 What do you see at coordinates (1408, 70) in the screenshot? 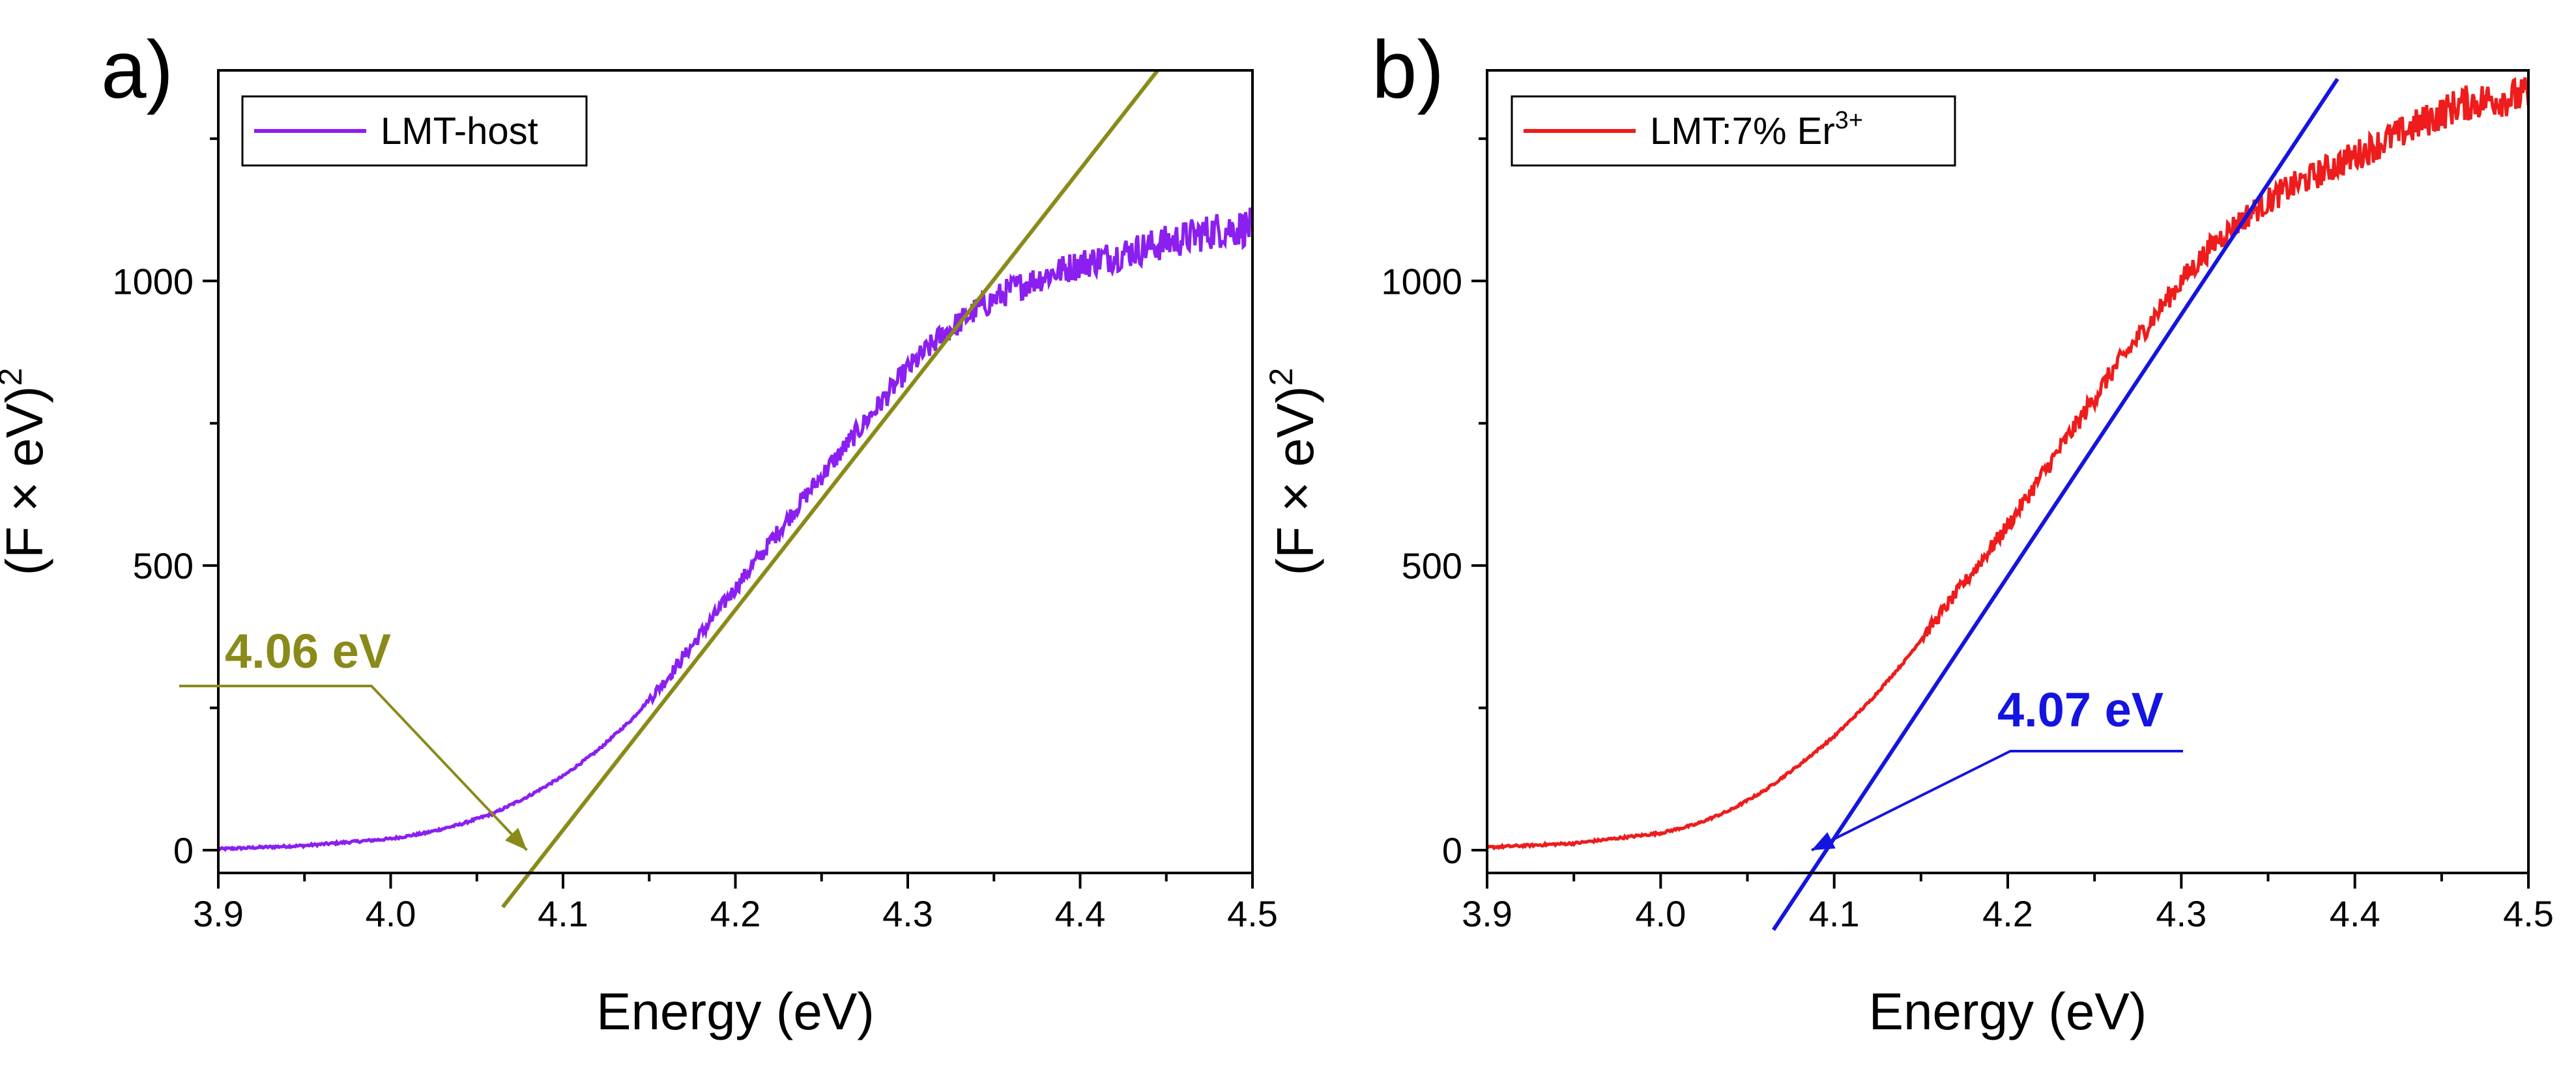
I see `panel-label: b)` at bounding box center [1408, 70].